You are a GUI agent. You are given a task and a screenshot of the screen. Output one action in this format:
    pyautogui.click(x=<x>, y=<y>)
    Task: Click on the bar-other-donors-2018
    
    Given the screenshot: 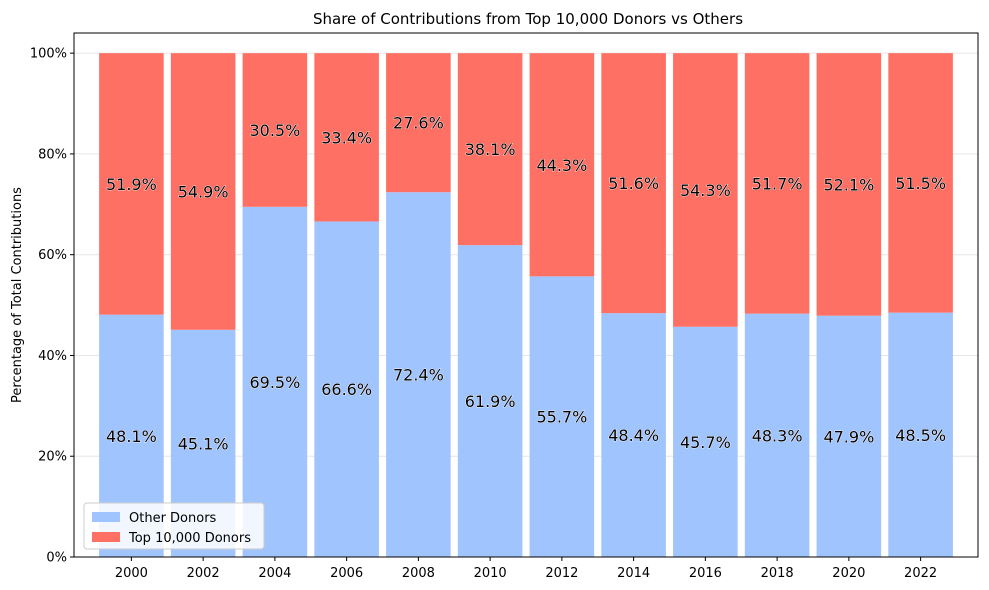 What is the action you would take?
    pyautogui.click(x=777, y=435)
    